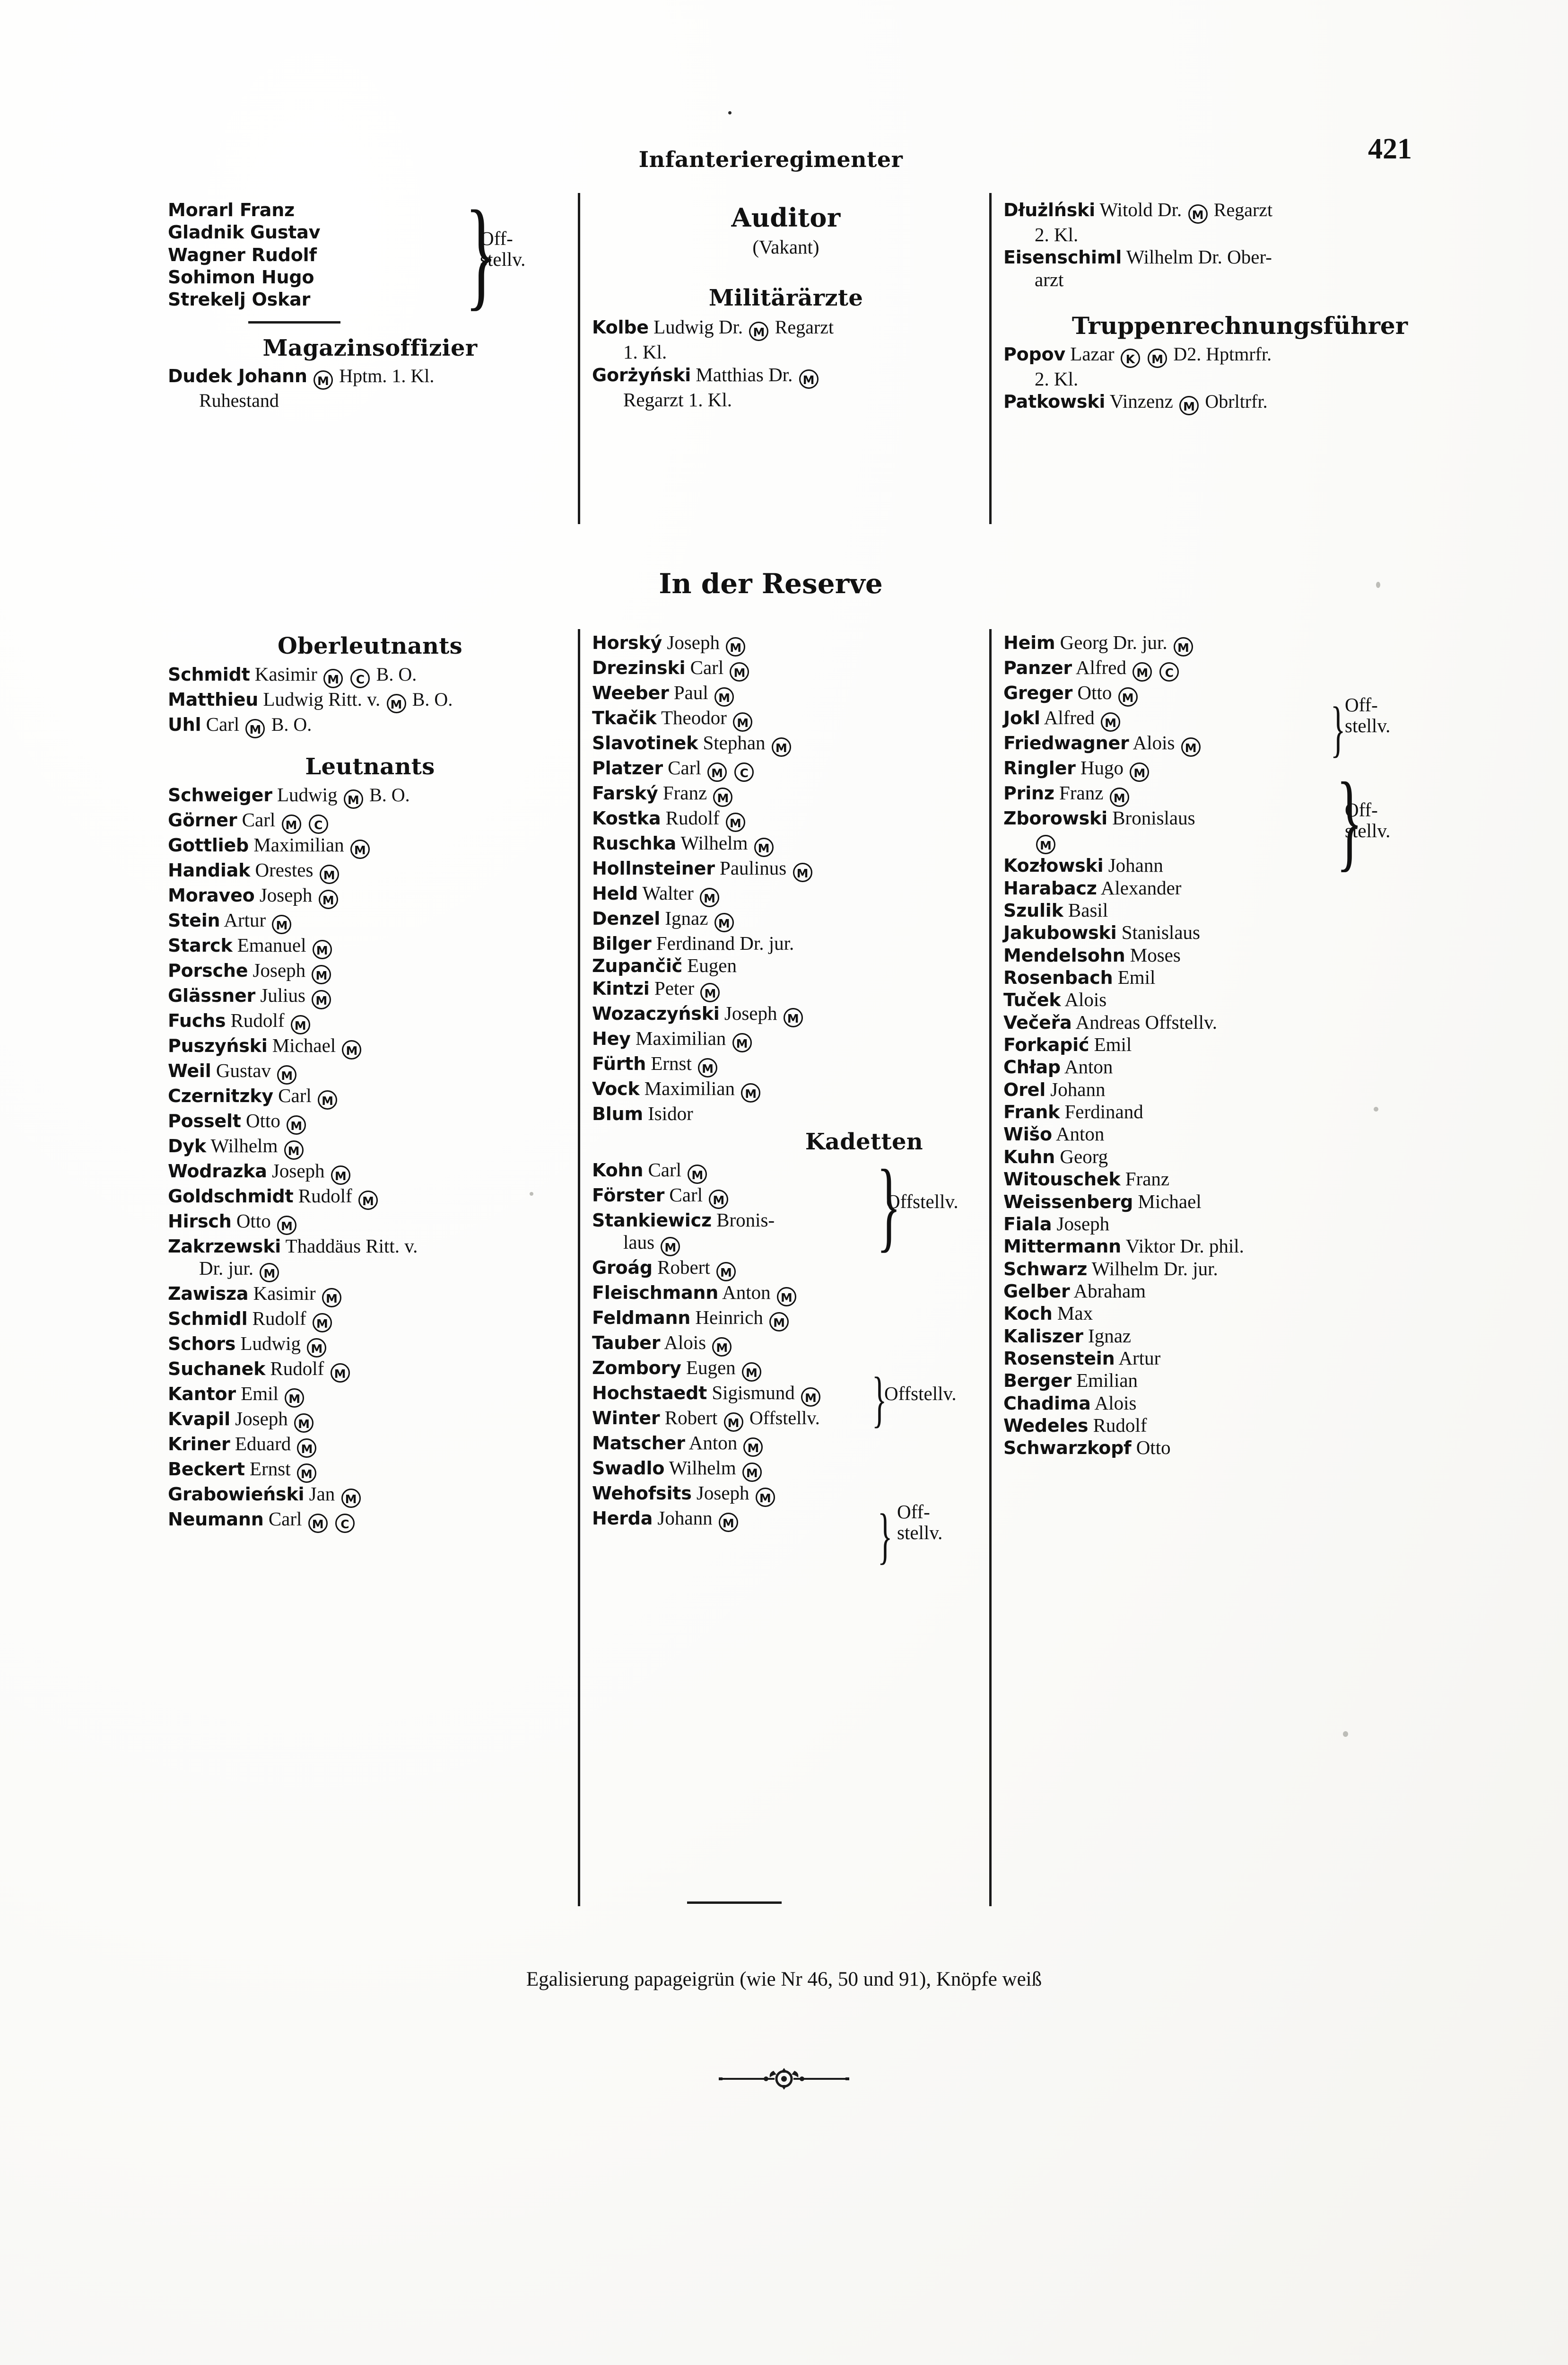 This screenshot has height=2365, width=1568. What do you see at coordinates (1021, 718) in the screenshot?
I see `officer-surname: Jokl` at bounding box center [1021, 718].